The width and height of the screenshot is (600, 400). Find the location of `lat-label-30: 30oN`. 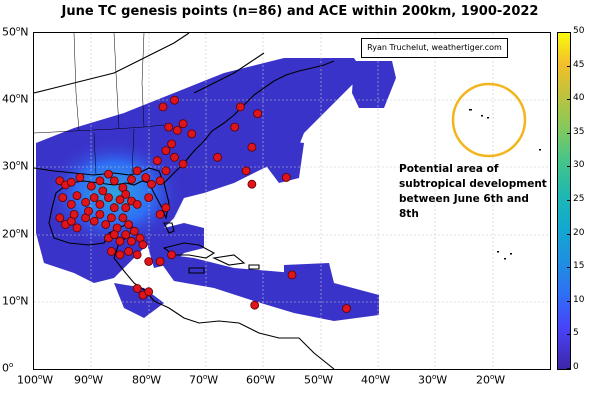

lat-label-30: 30oN is located at coordinates (15, 166).